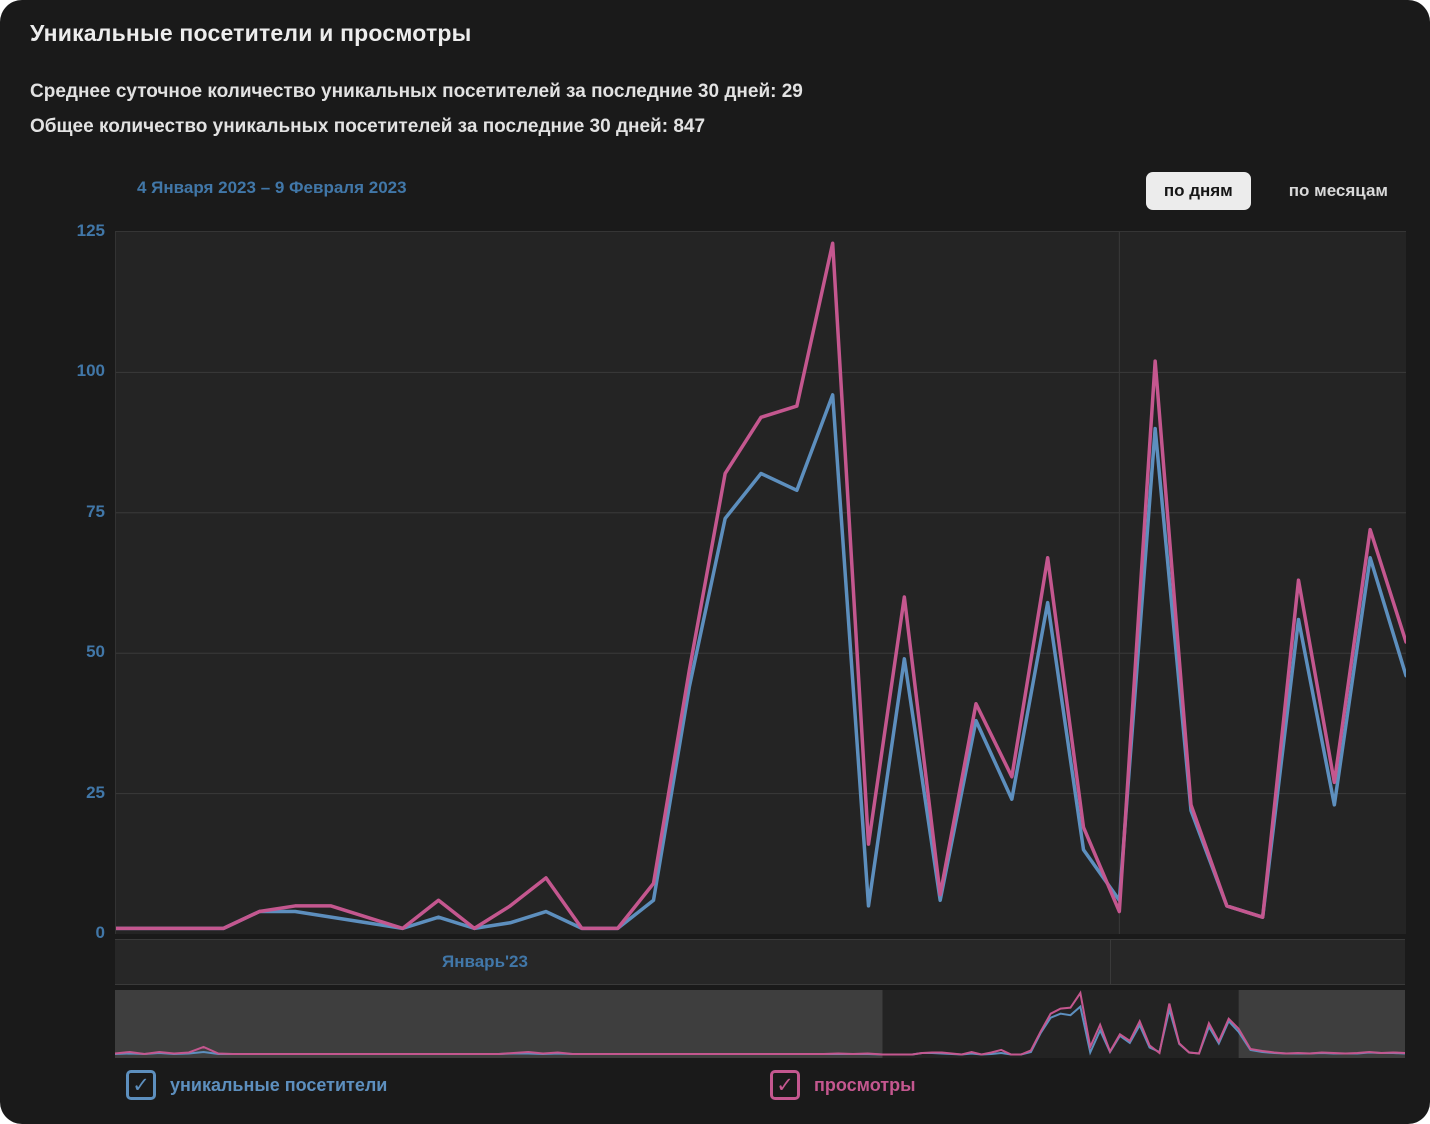  I want to click on y-tick-0: 0, so click(100, 932).